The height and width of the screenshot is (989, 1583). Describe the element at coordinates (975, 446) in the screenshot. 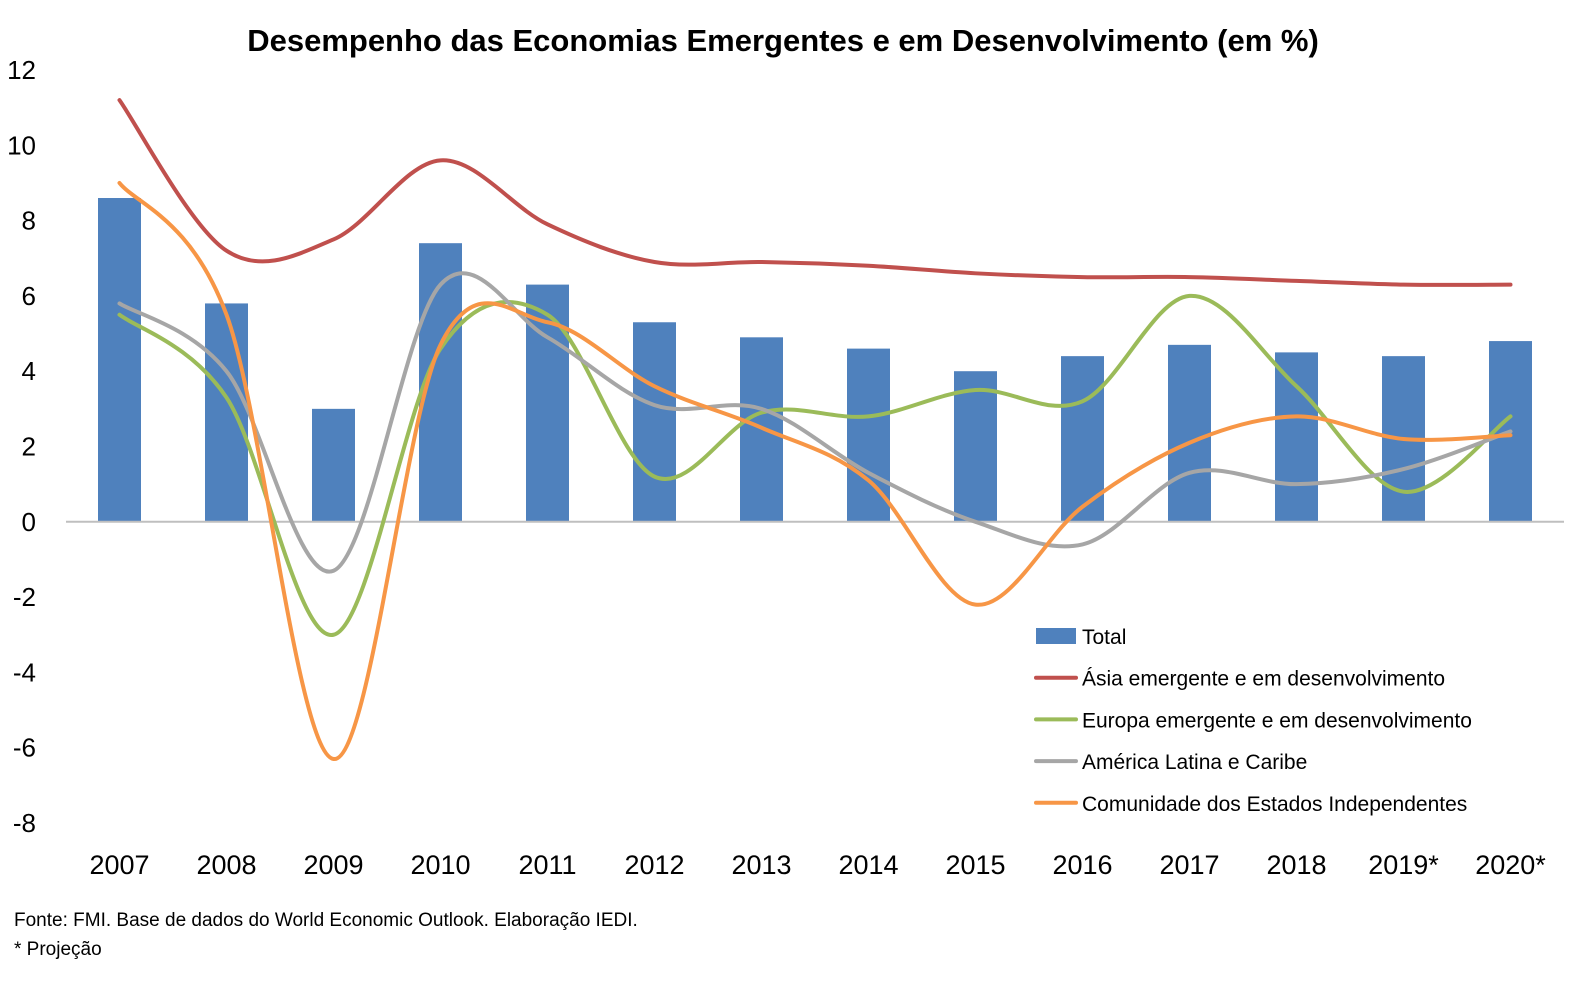

I see `bar-total-2015` at that location.